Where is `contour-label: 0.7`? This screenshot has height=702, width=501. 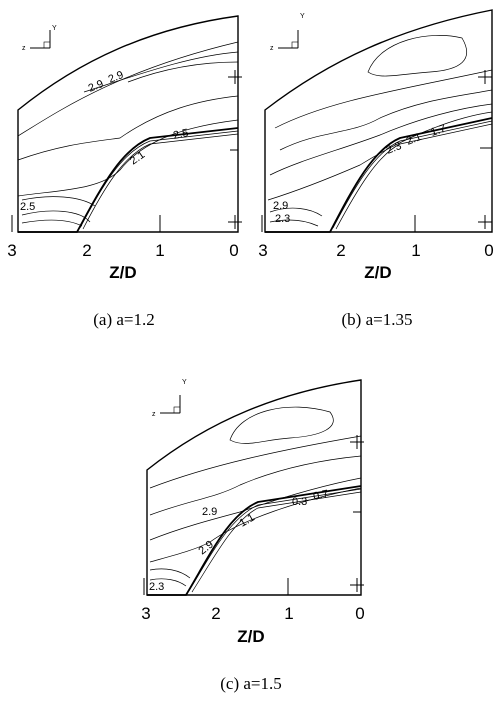 contour-label: 0.7 is located at coordinates (320, 495).